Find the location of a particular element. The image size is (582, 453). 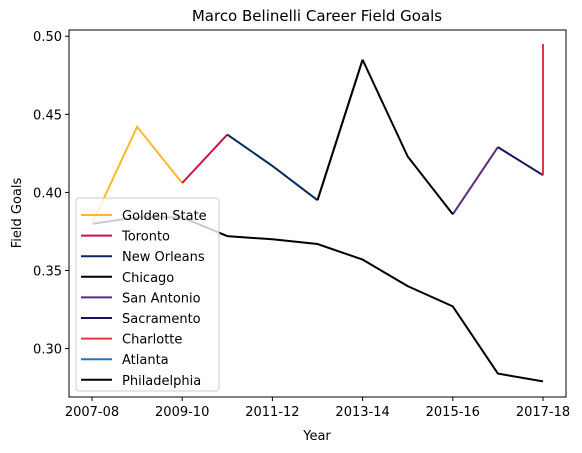

legend-frame is located at coordinates (147, 294).